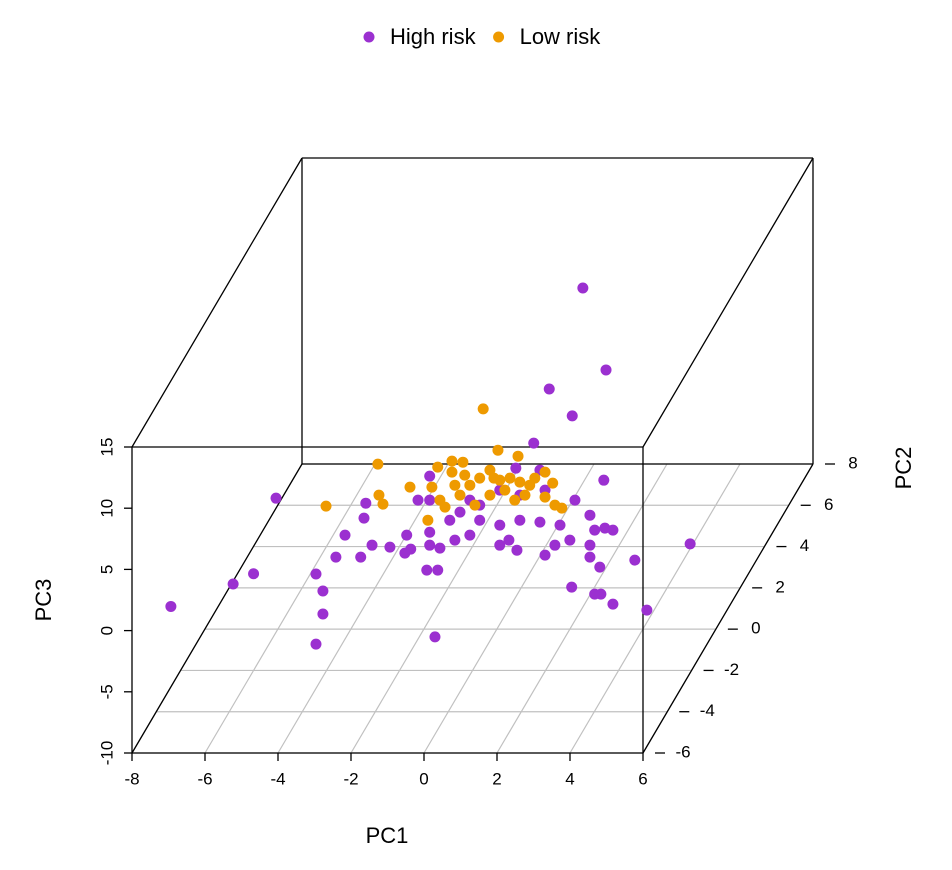  Describe the element at coordinates (350, 778) in the screenshot. I see `x-tick-label: -2` at that location.